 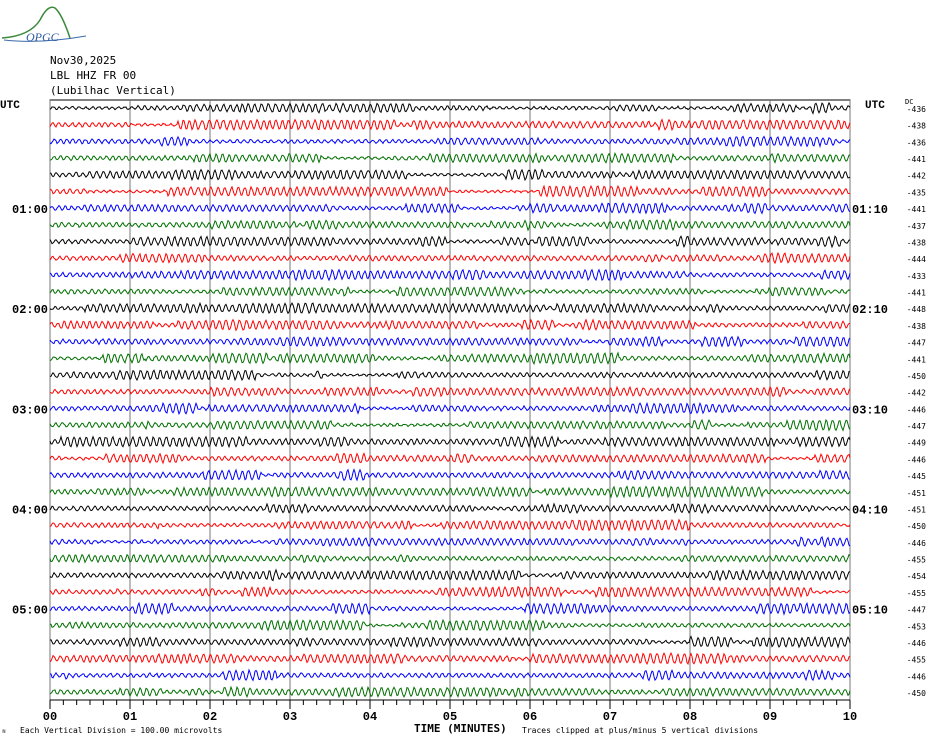 What do you see at coordinates (916, 226) in the screenshot?
I see `dc-offset-label: -437` at bounding box center [916, 226].